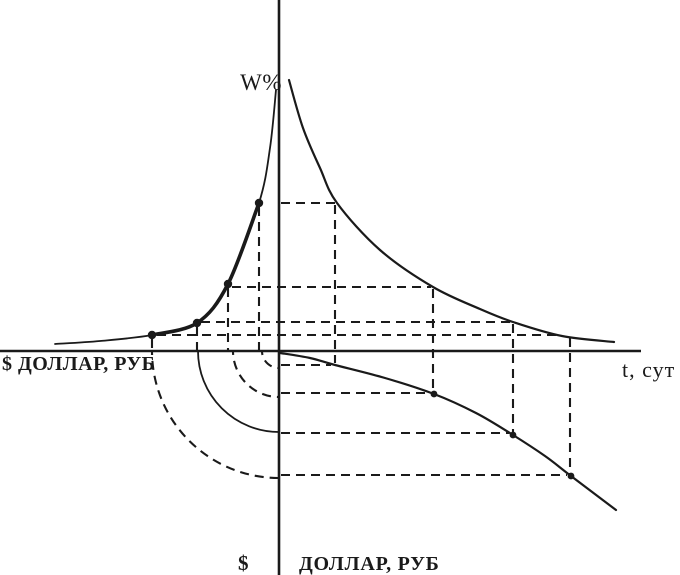 This screenshot has height=575, width=680. Describe the element at coordinates (448, 431) in the screenshot. I see `curve-dollar-vs-time-q4` at that location.